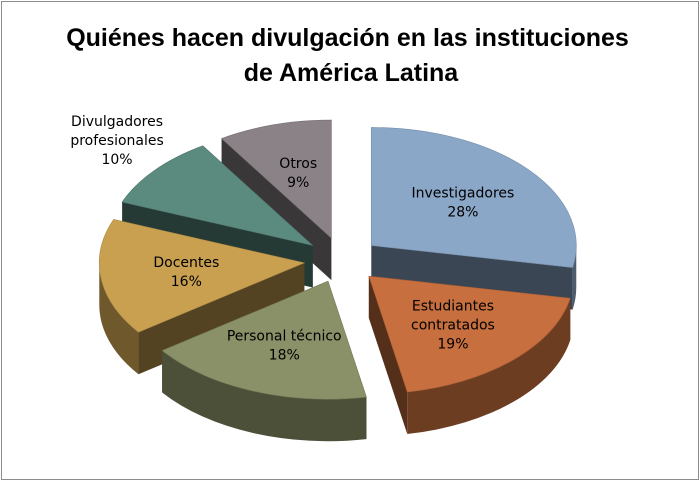  What do you see at coordinates (186, 282) in the screenshot?
I see `slice-3-value-label: 16%` at bounding box center [186, 282].